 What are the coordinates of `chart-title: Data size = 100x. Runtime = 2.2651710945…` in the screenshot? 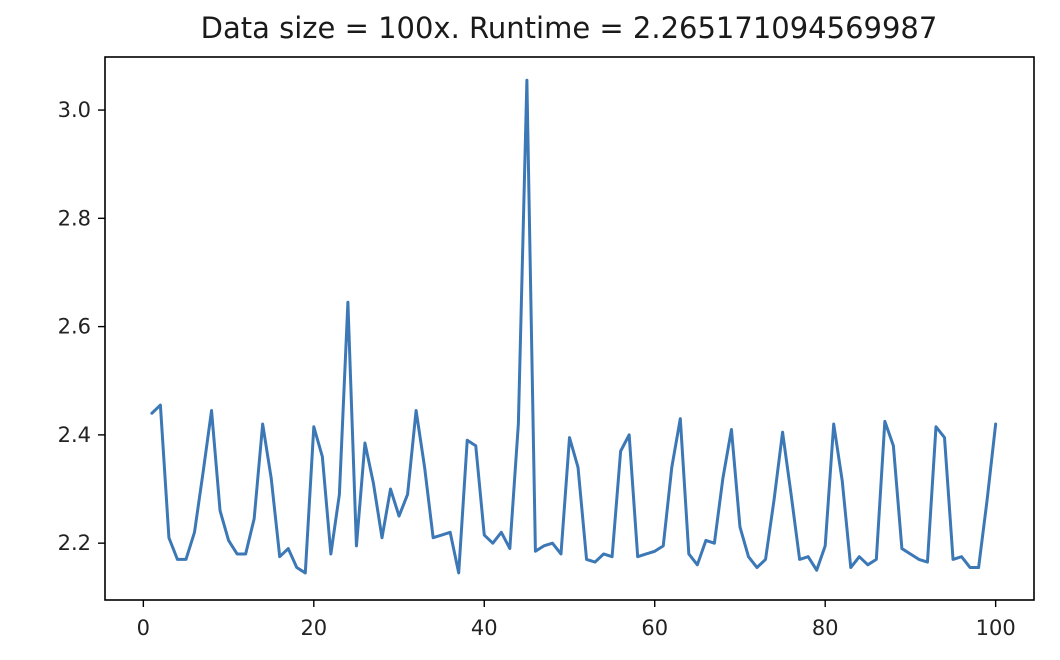 It's located at (569, 28).